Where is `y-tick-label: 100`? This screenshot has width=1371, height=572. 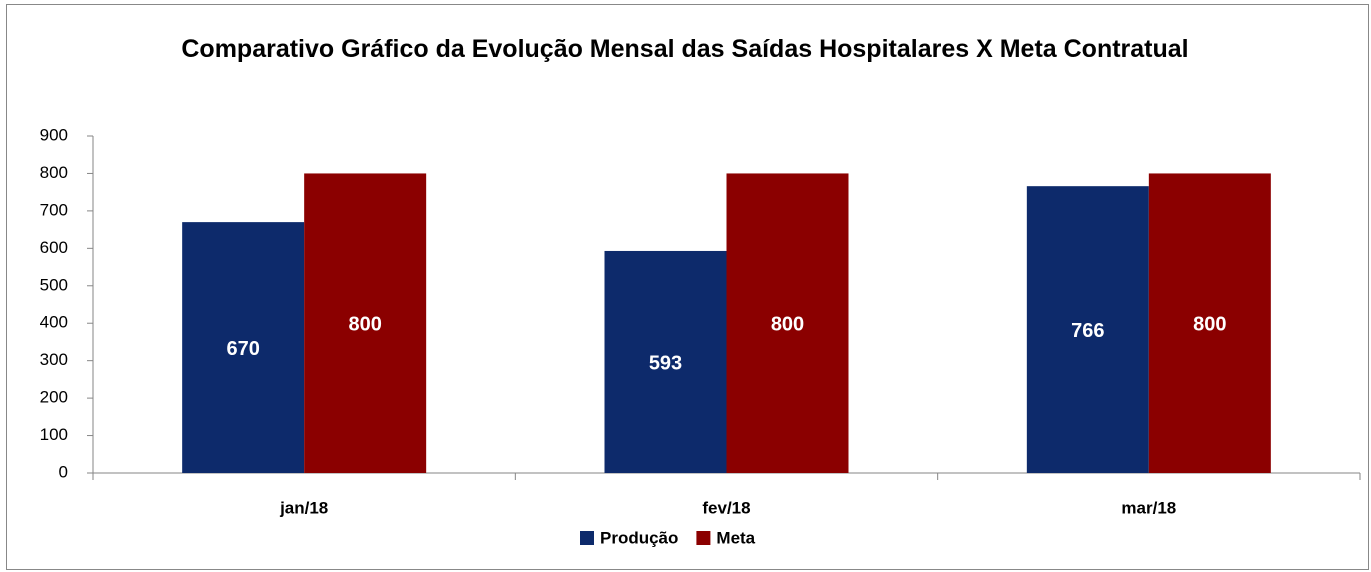
y-tick-label: 100 is located at coordinates (54, 434).